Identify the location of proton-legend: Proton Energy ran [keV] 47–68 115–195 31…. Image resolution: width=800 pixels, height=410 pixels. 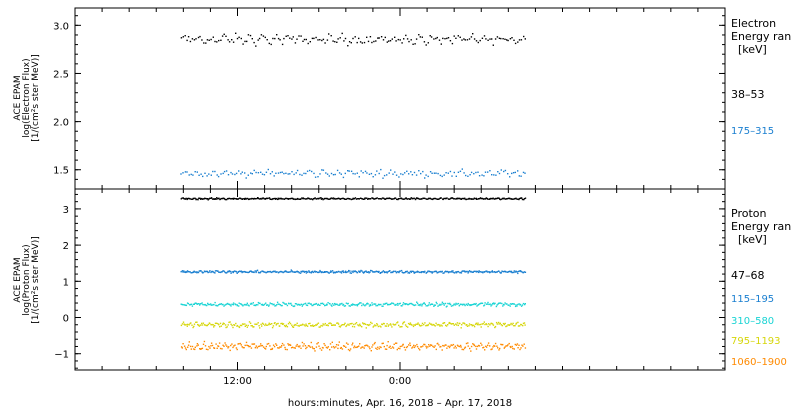
(761, 287).